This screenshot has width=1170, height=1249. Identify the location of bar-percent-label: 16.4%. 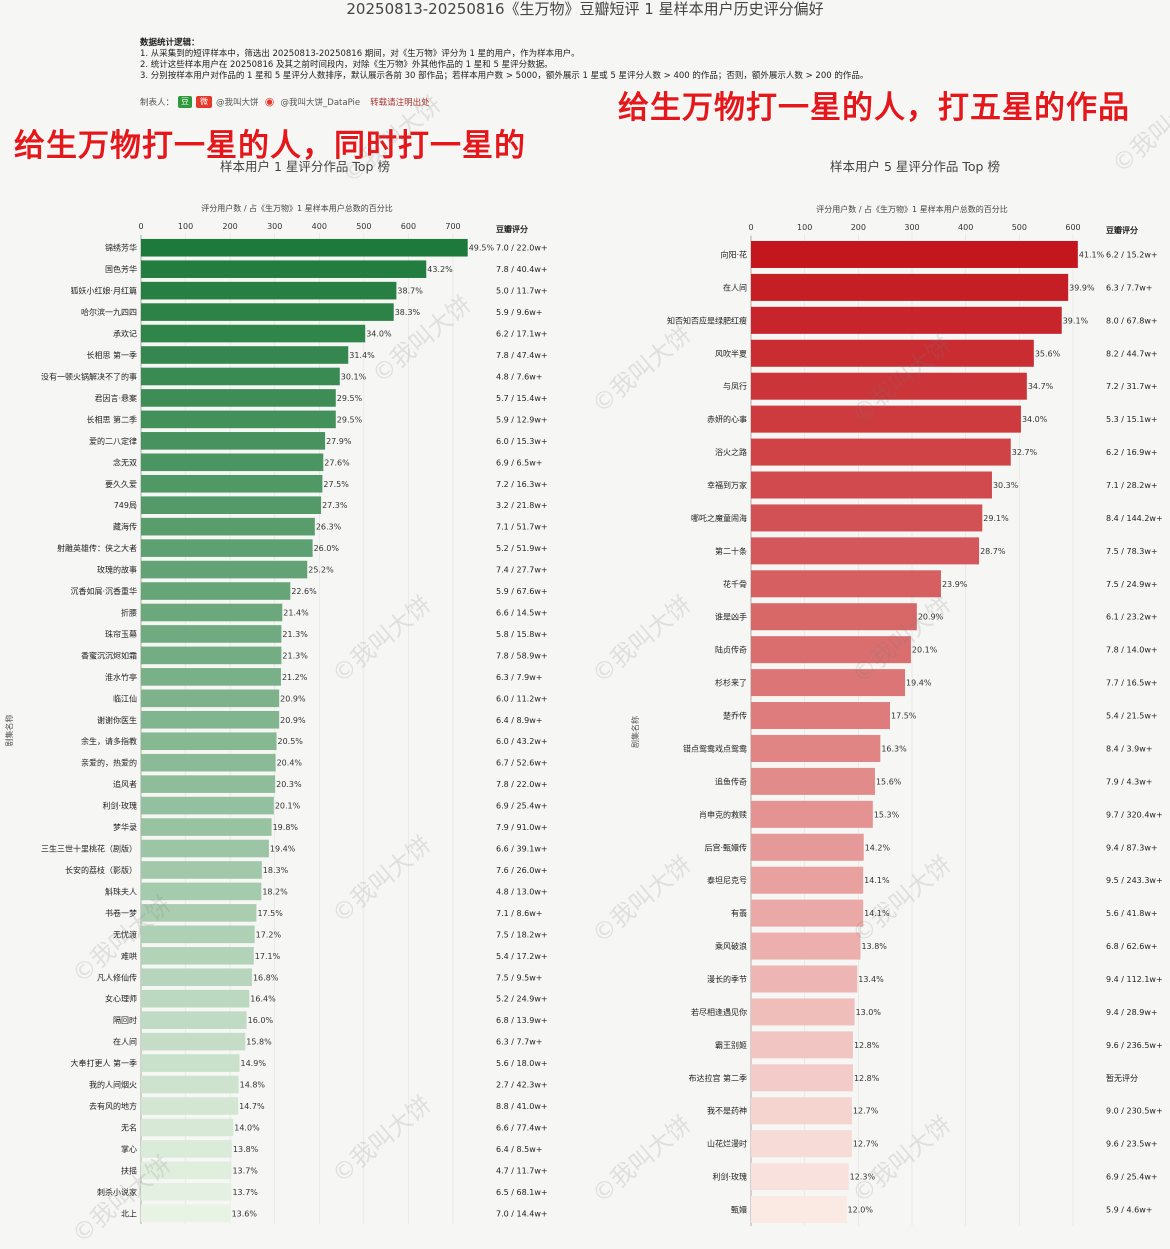
(263, 999).